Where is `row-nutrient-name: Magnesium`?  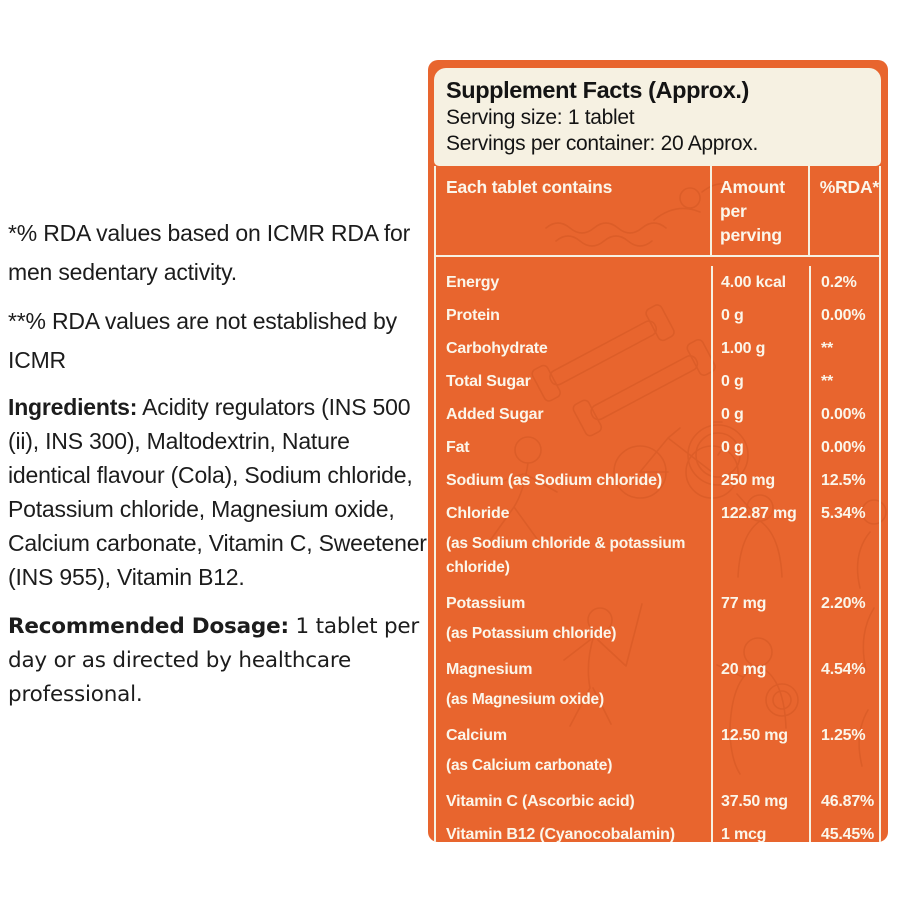
row-nutrient-name: Magnesium is located at coordinates (489, 669).